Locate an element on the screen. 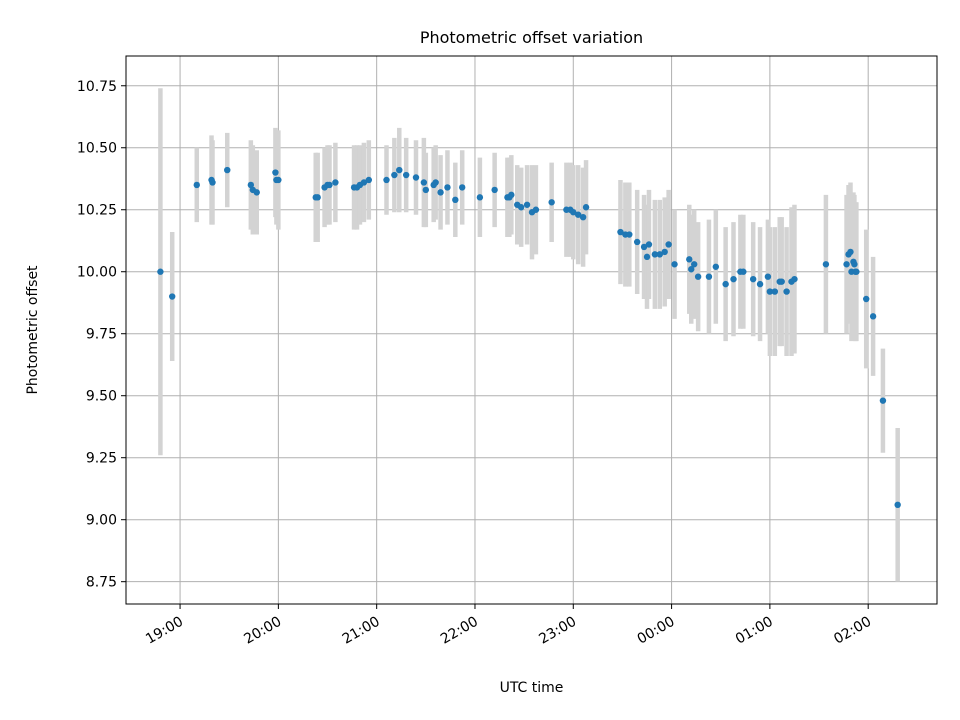 The height and width of the screenshot is (720, 960). y-tick-label: 9.75 is located at coordinates (101, 335).